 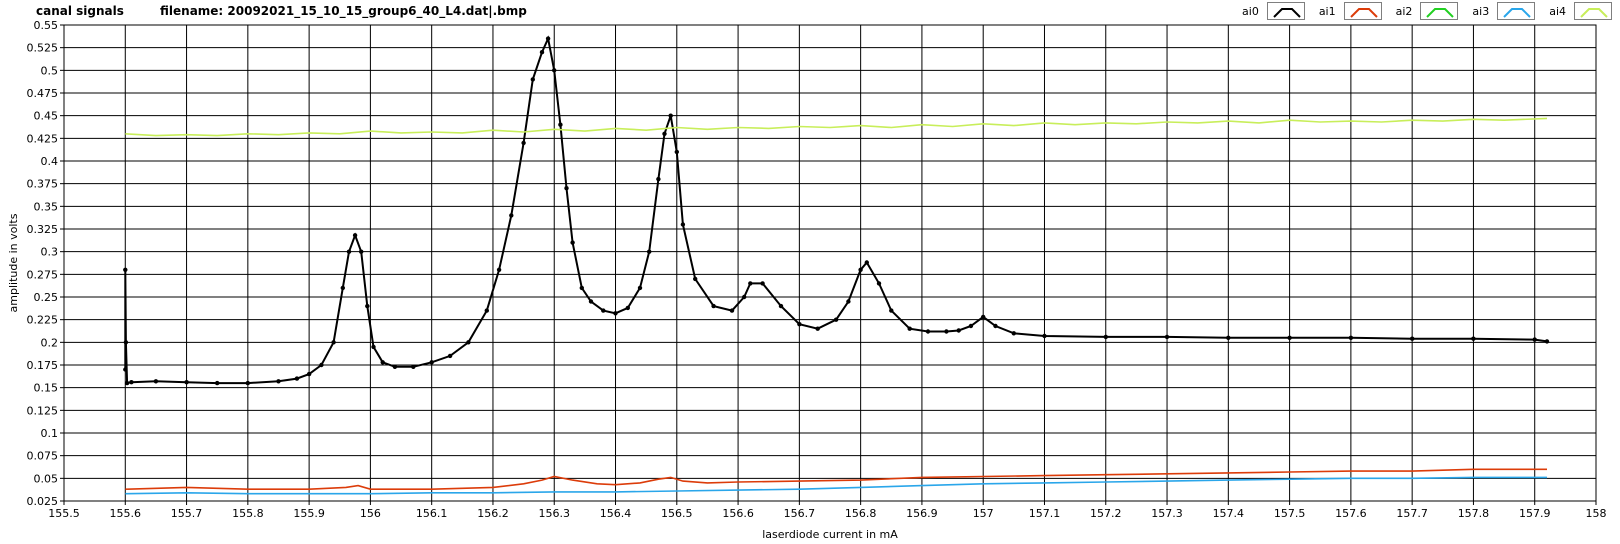 I want to click on y-tick-label: 0.35, so click(x=46, y=206).